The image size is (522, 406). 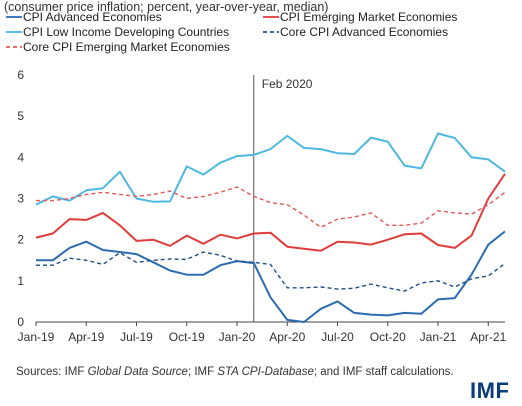 What do you see at coordinates (265, 372) in the screenshot?
I see `source-sta: STA CPI-Database` at bounding box center [265, 372].